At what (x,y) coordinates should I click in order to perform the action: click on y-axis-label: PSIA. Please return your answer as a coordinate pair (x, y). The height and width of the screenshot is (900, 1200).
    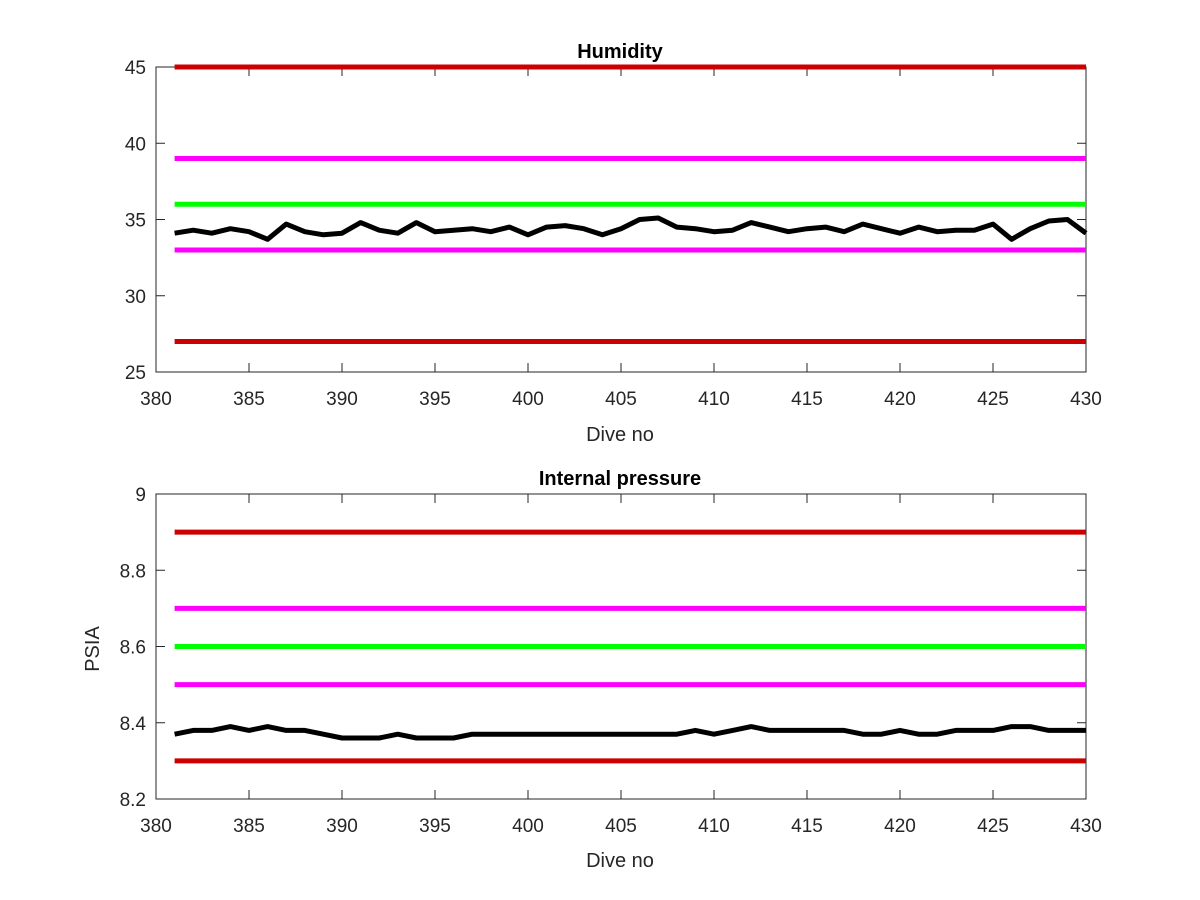
    Looking at the image, I should click on (93, 649).